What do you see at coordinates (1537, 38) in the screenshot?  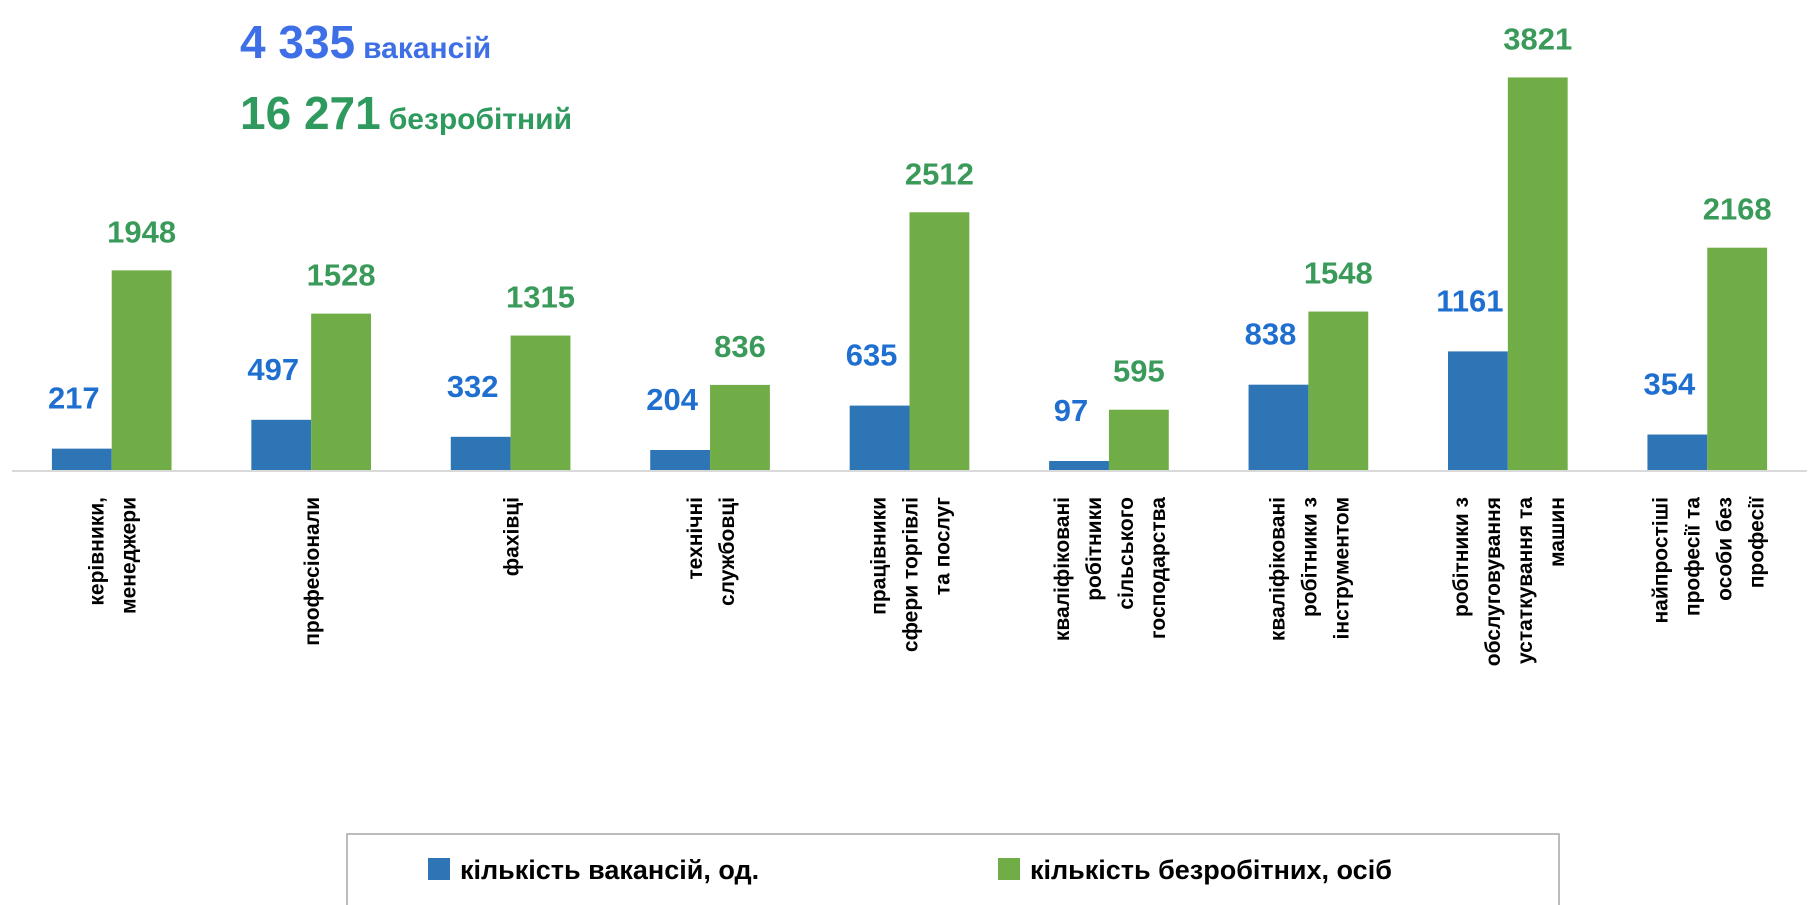 I see `value-label: 3821` at bounding box center [1537, 38].